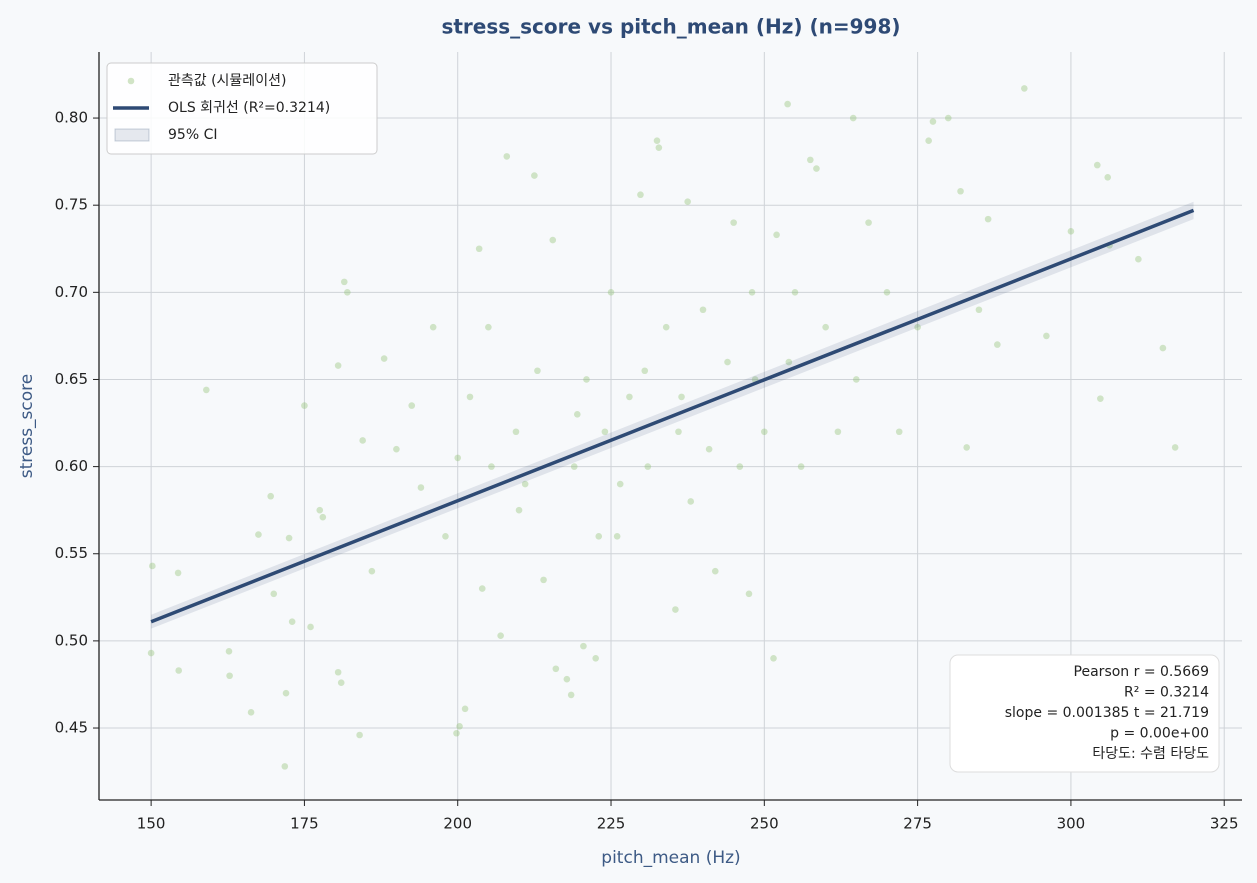 The height and width of the screenshot is (883, 1257). I want to click on x-tick-label: 250, so click(764, 824).